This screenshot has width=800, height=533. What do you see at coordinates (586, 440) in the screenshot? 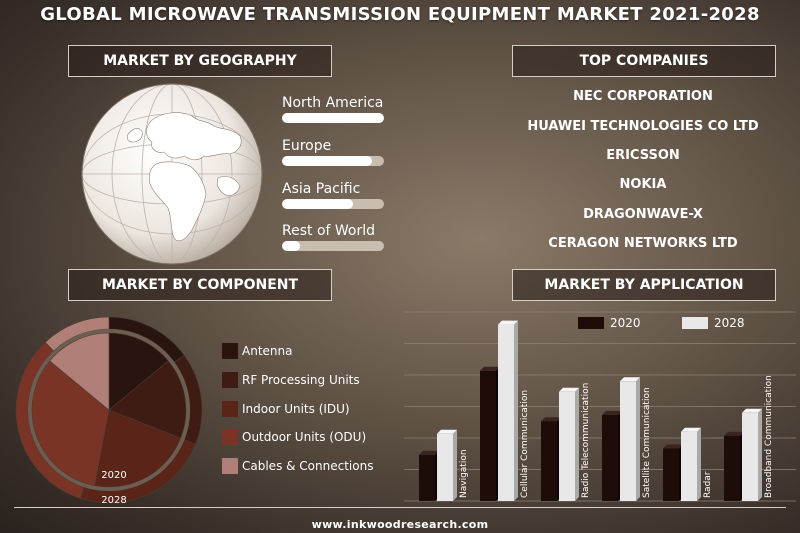
I see `category-label-2: Radio Telecommunication` at bounding box center [586, 440].